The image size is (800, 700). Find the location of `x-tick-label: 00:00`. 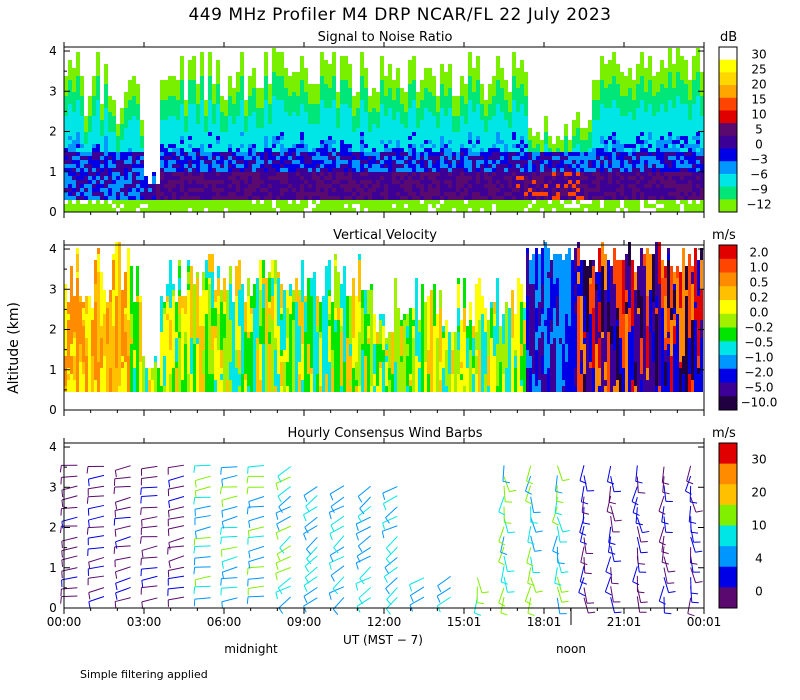

x-tick-label: 00:00 is located at coordinates (64, 622).